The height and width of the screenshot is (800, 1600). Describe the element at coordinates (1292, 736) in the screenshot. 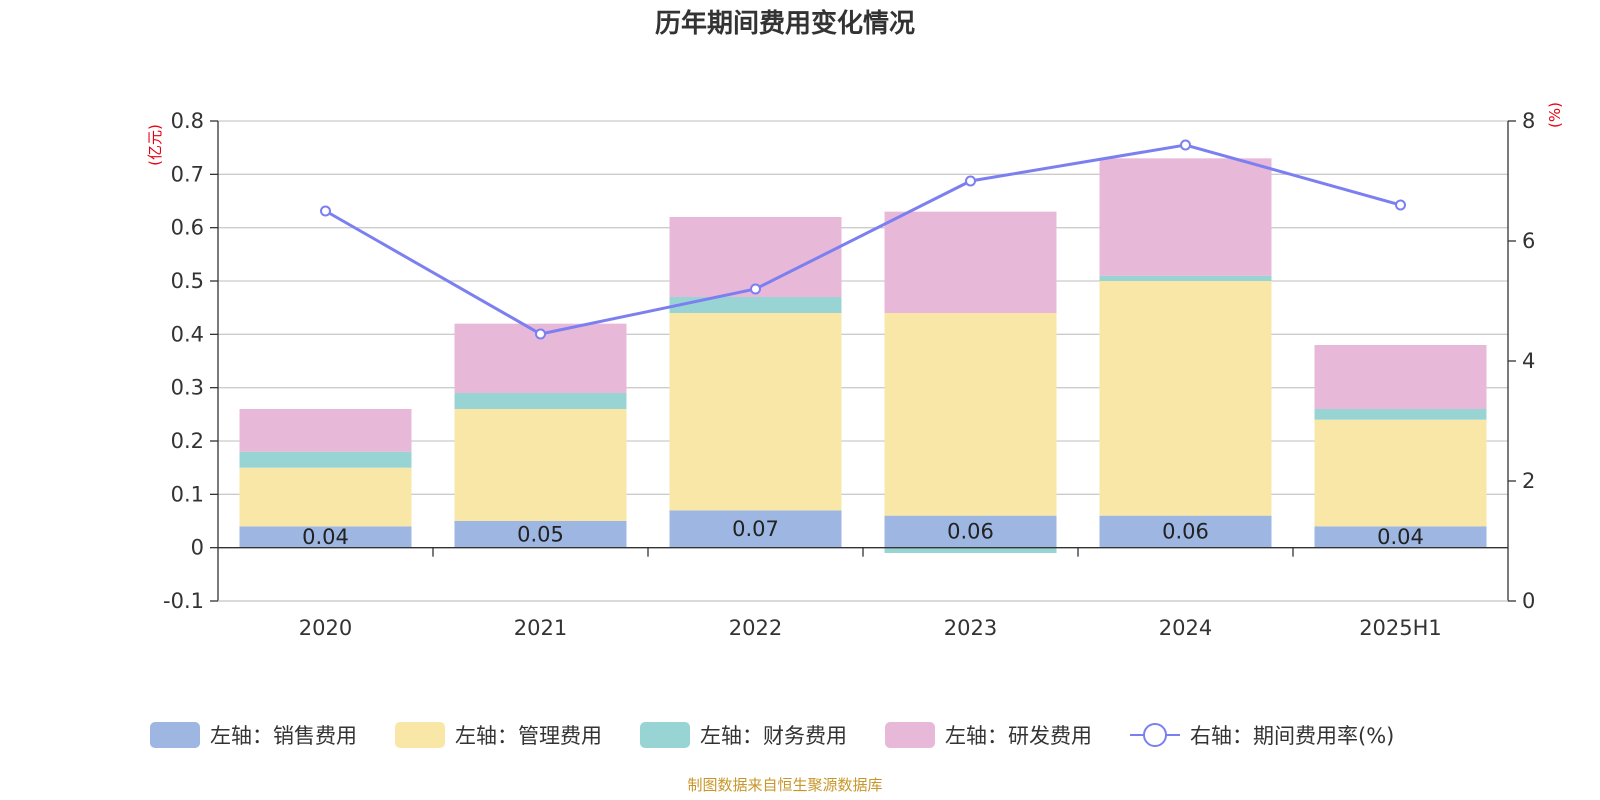

I see `legend-label-4: 右轴：期间费用率(%)` at that location.